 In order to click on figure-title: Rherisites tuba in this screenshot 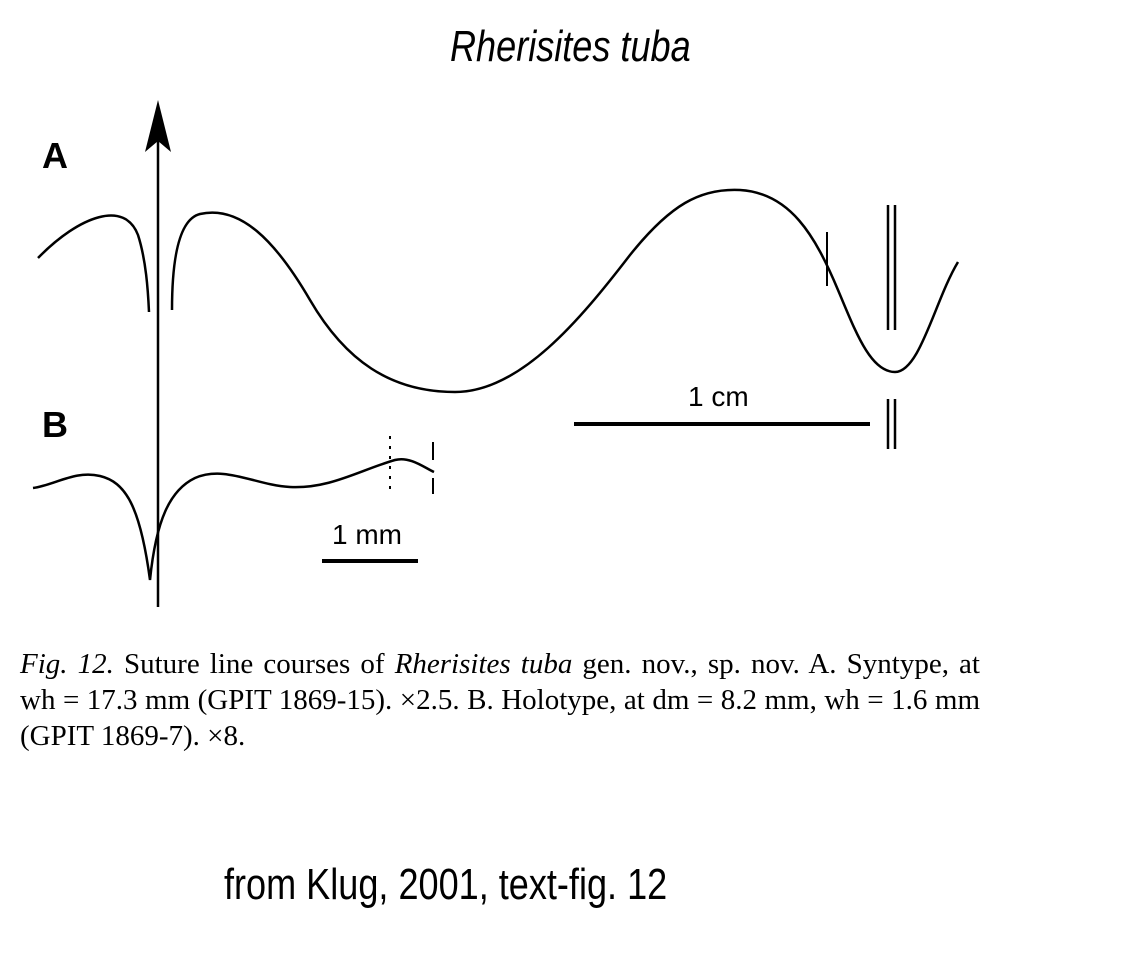, I will do `click(570, 46)`.